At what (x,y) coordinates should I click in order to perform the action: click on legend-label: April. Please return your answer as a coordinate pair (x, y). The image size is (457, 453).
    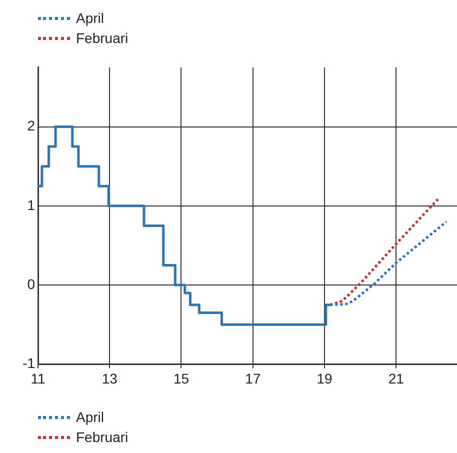
    Looking at the image, I should click on (90, 417).